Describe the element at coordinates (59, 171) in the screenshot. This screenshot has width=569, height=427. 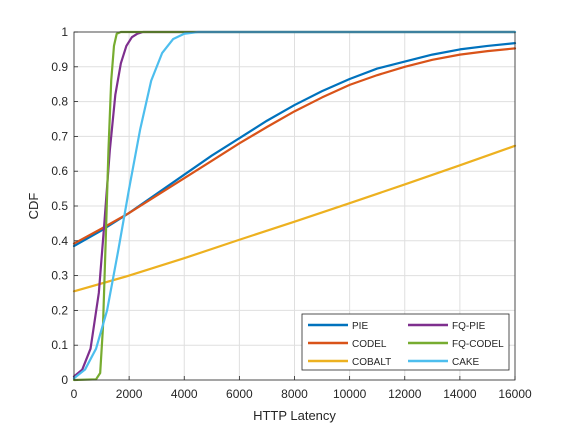
I see `y-tick-label: 0.6` at that location.